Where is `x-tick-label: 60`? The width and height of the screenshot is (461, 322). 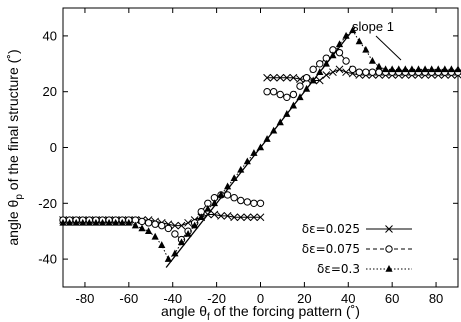
x-tick-label: 60 is located at coordinates (392, 298).